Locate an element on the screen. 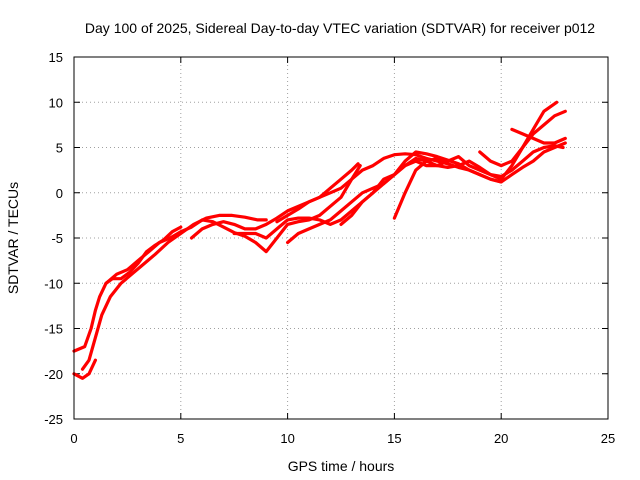 The width and height of the screenshot is (640, 480). y-tick-labels: -25 -20 -15 -10 -5 0 5 10 15 is located at coordinates (53, 238).